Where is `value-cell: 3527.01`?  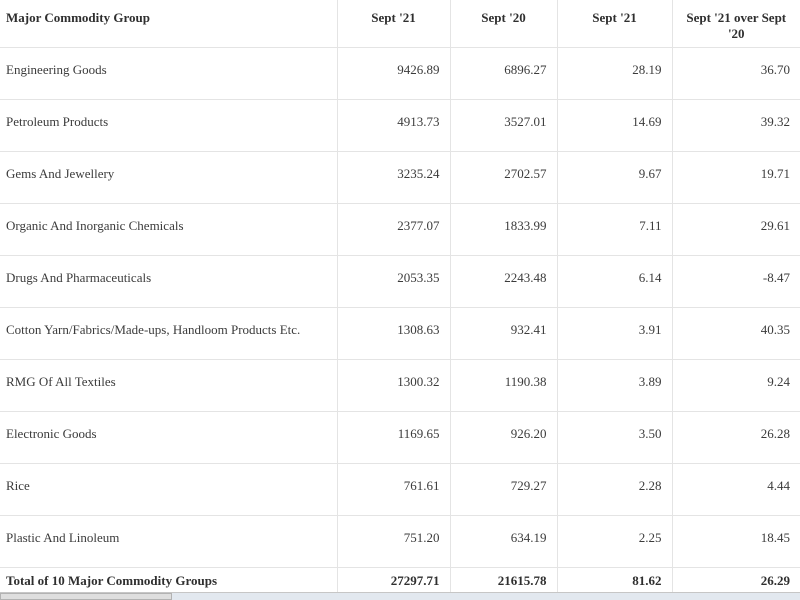 value-cell: 3527.01 is located at coordinates (503, 125).